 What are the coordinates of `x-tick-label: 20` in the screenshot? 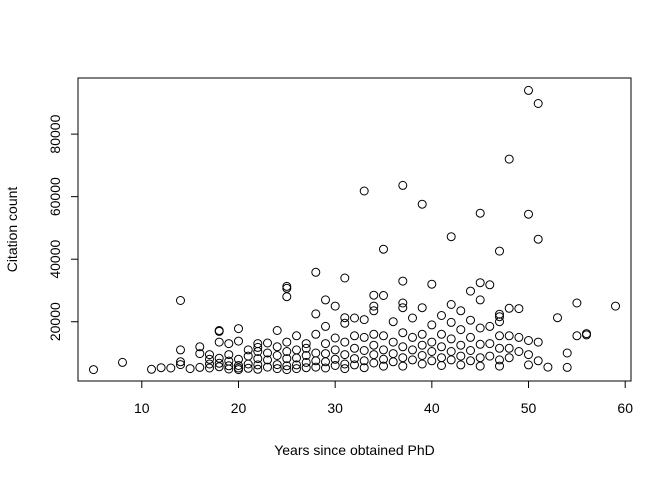 It's located at (239, 408).